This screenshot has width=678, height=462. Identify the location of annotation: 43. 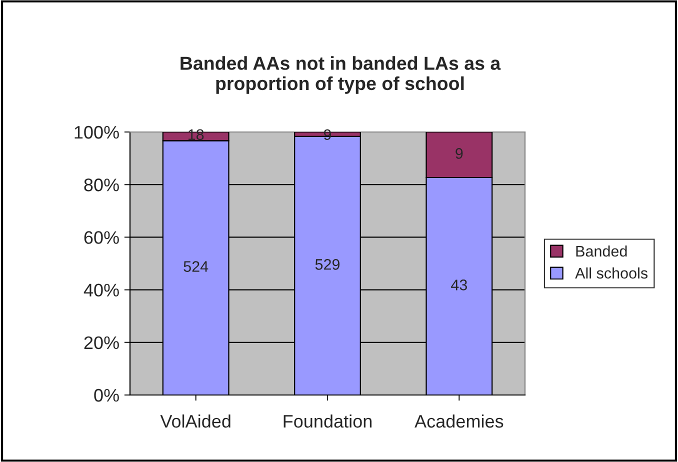
(459, 285).